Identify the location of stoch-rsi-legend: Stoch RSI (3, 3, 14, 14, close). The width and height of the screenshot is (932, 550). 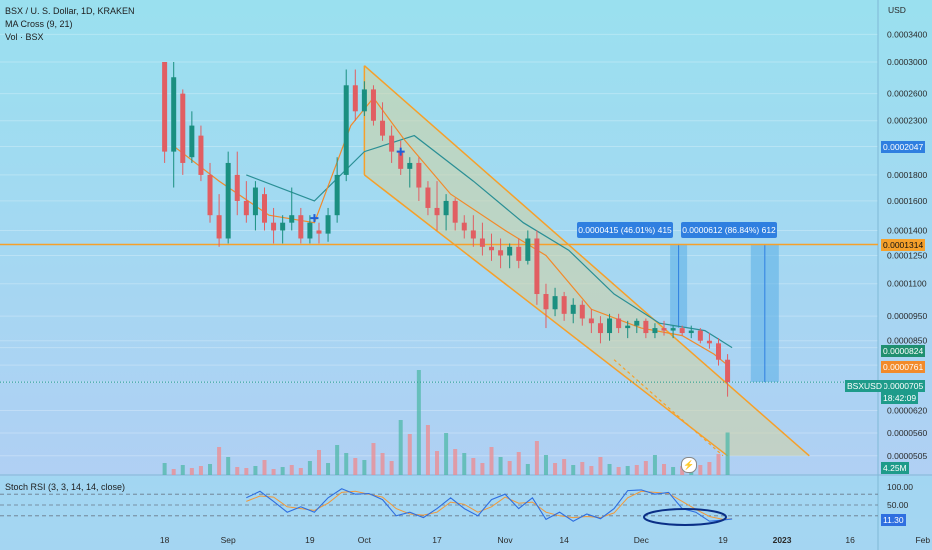
(65, 487).